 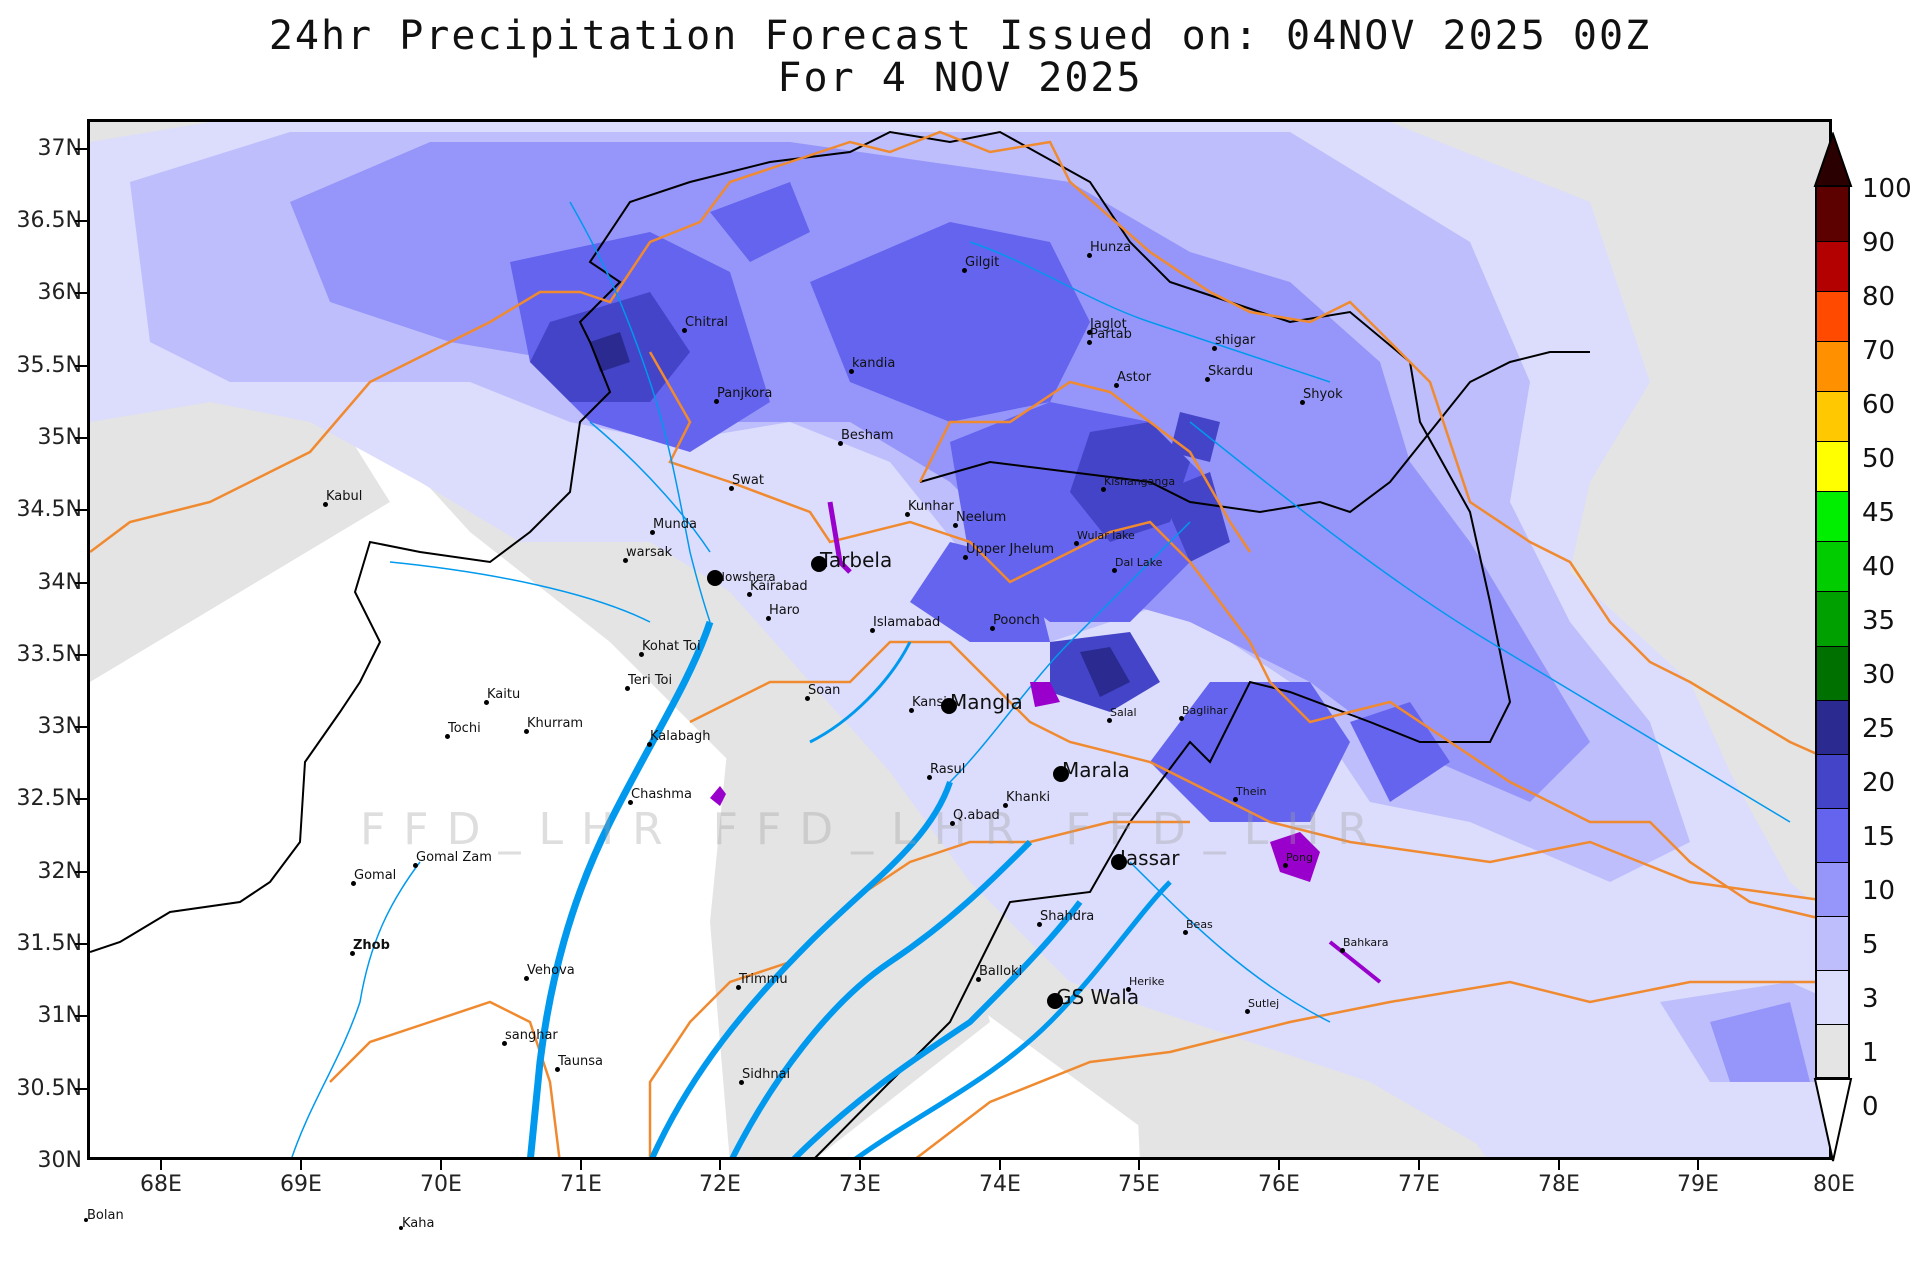 What do you see at coordinates (59, 1160) in the screenshot?
I see `y-tick-label: 30N` at bounding box center [59, 1160].